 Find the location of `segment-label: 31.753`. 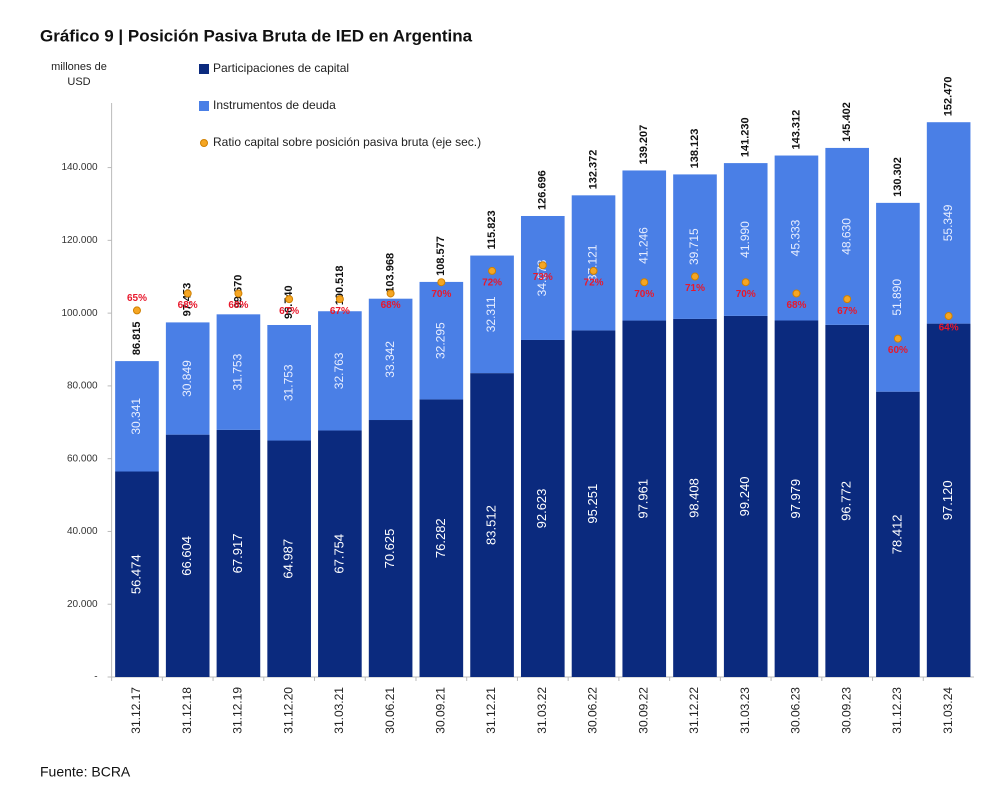

segment-label: 31.753 is located at coordinates (288, 382).